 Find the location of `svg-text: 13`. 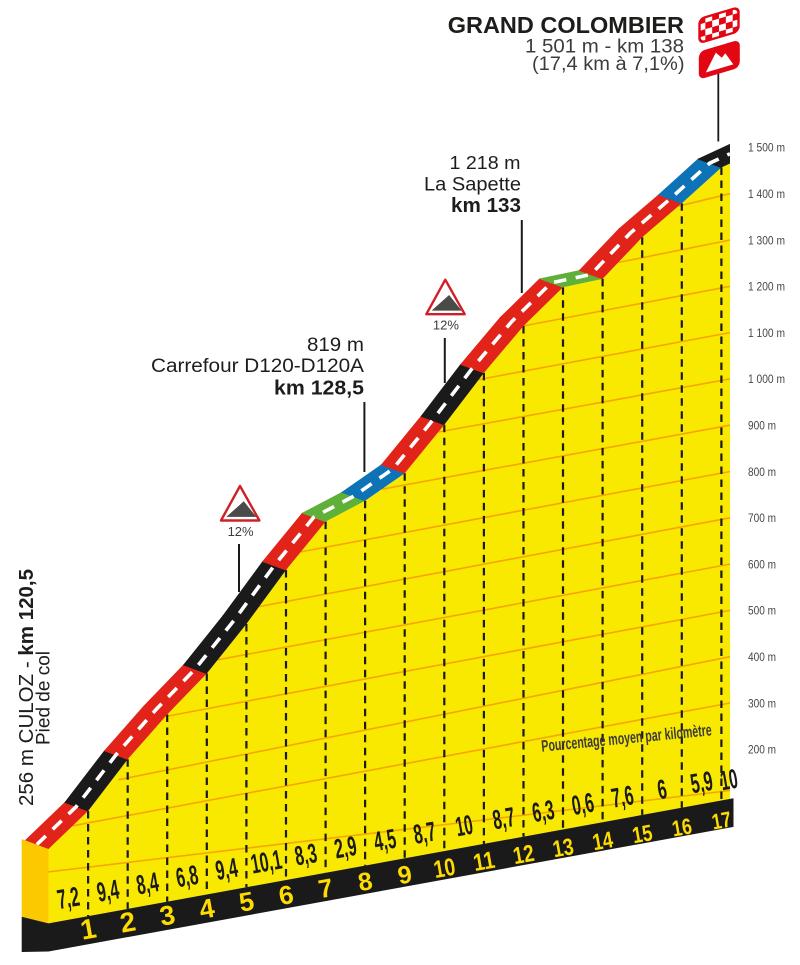

svg-text: 13 is located at coordinates (563, 847).